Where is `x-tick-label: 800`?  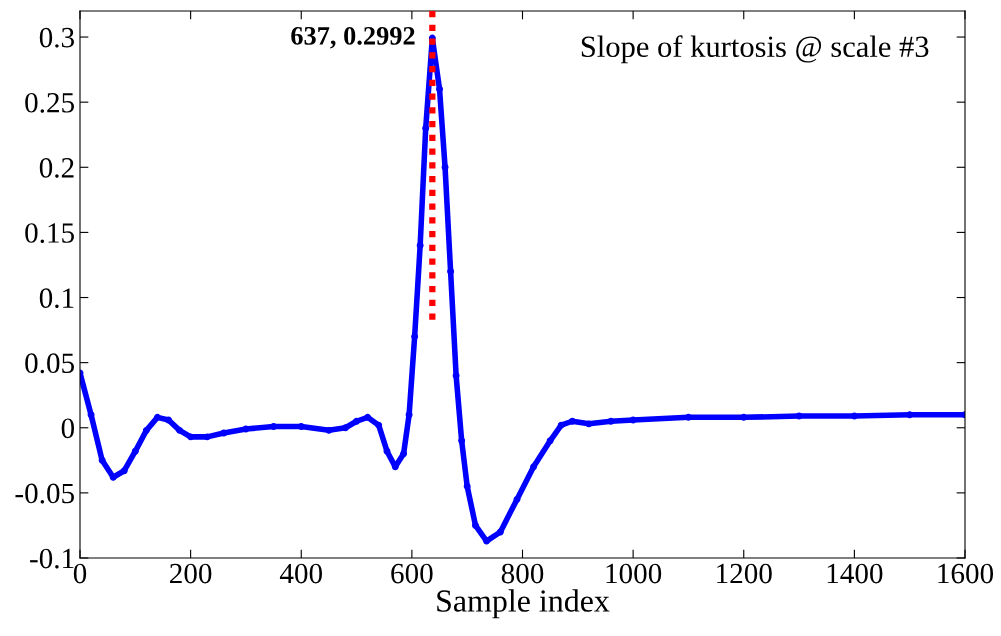
x-tick-label: 800 is located at coordinates (522, 573).